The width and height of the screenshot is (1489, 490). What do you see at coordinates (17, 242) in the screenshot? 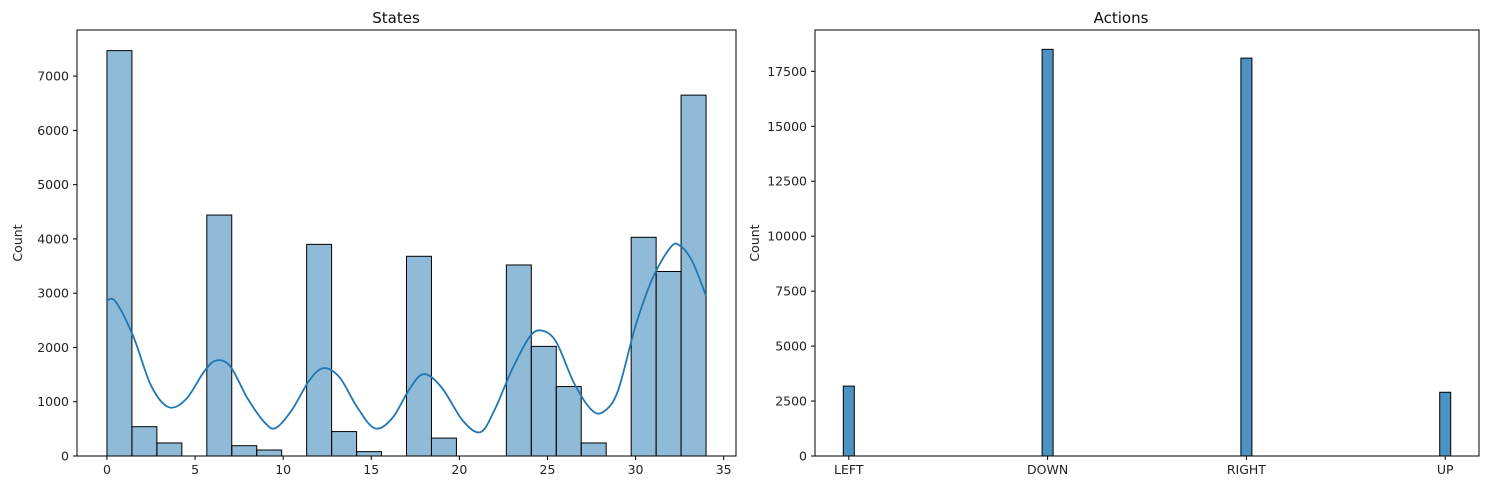
I see `states-ylabel: Count` at bounding box center [17, 242].